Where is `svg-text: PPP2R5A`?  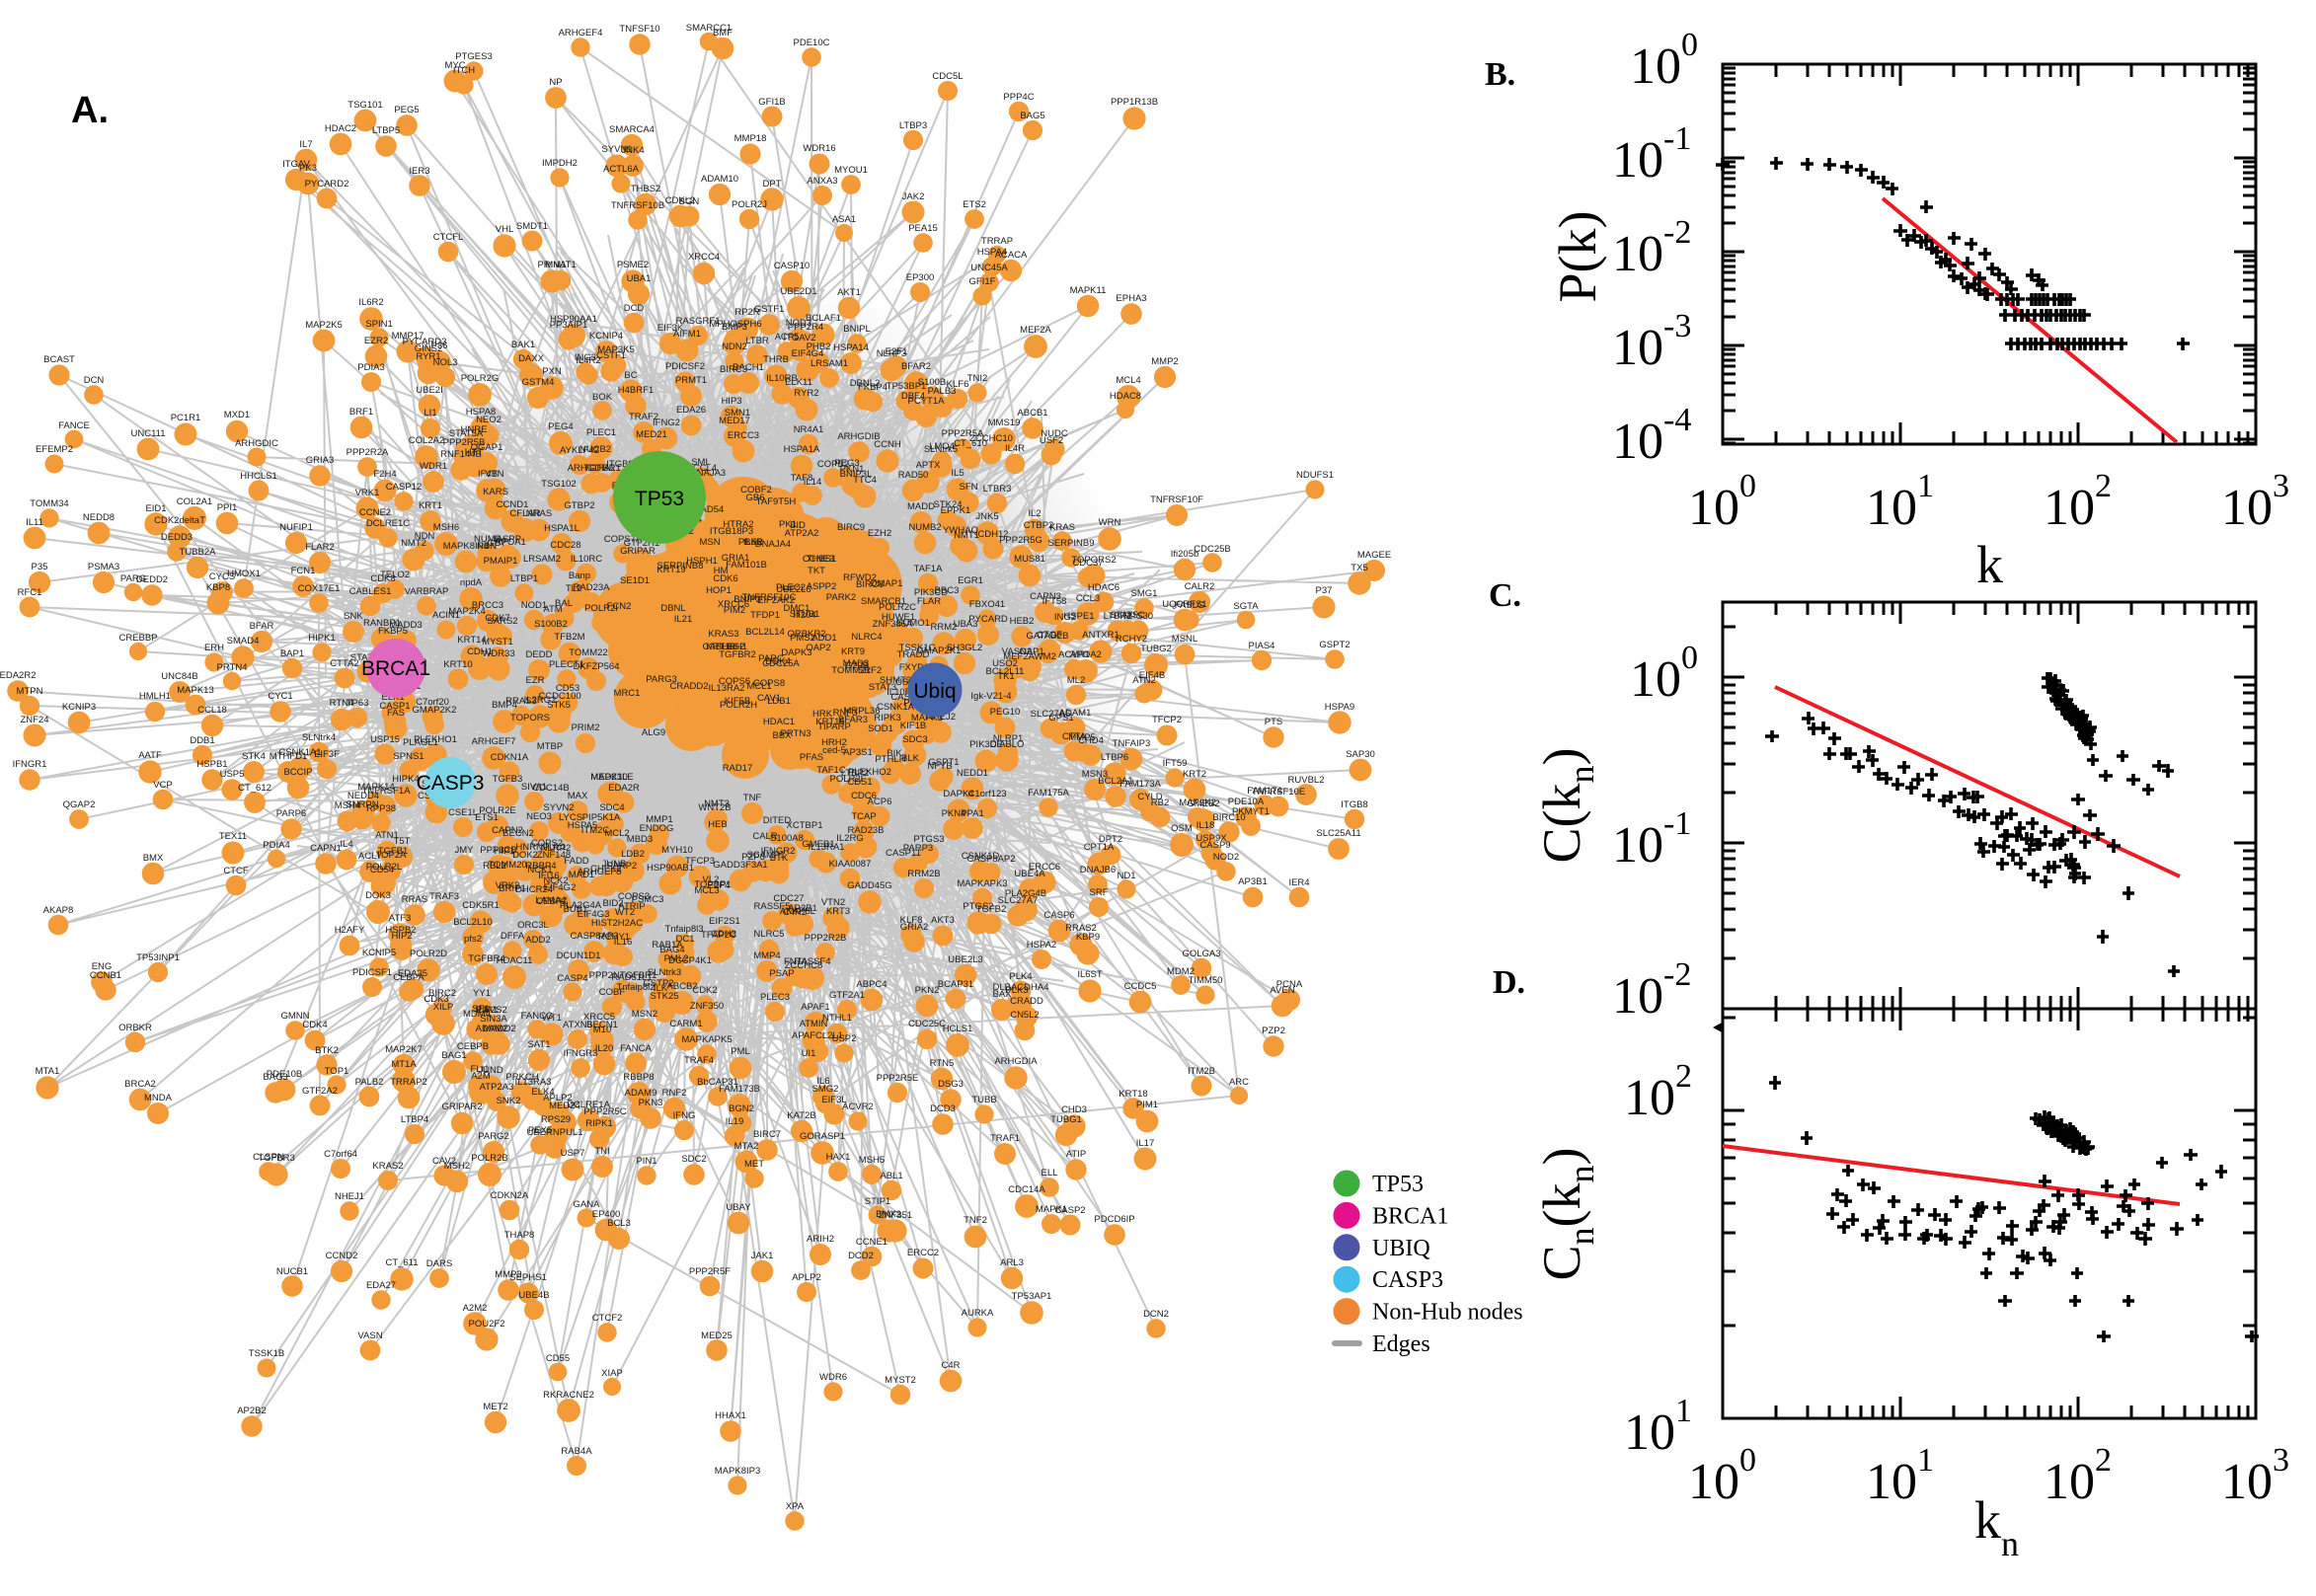 svg-text: PPP2R5A is located at coordinates (963, 433).